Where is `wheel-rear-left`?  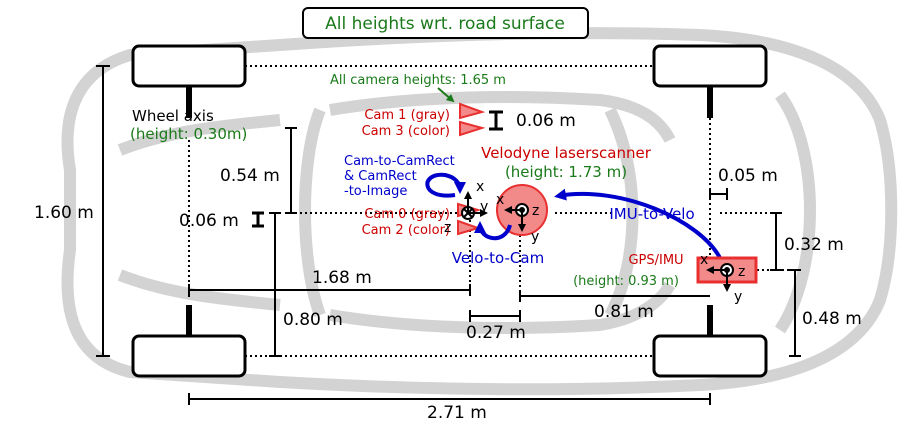
wheel-rear-left is located at coordinates (189, 356).